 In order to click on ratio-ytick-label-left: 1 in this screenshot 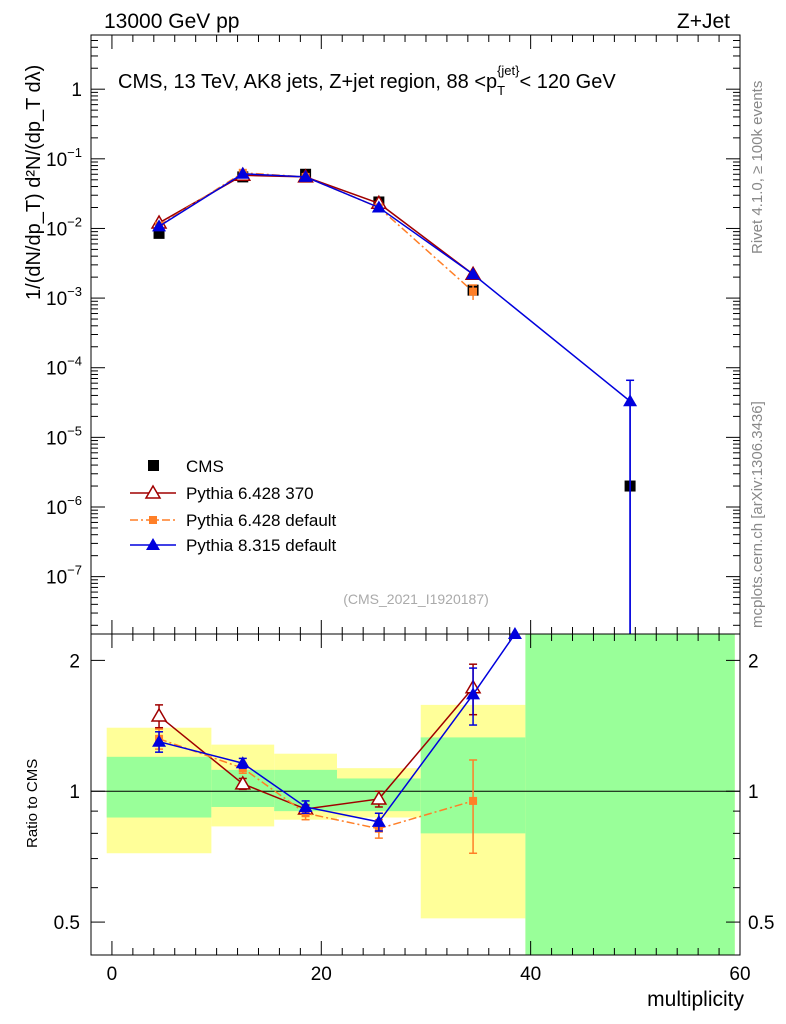, I will do `click(74, 792)`.